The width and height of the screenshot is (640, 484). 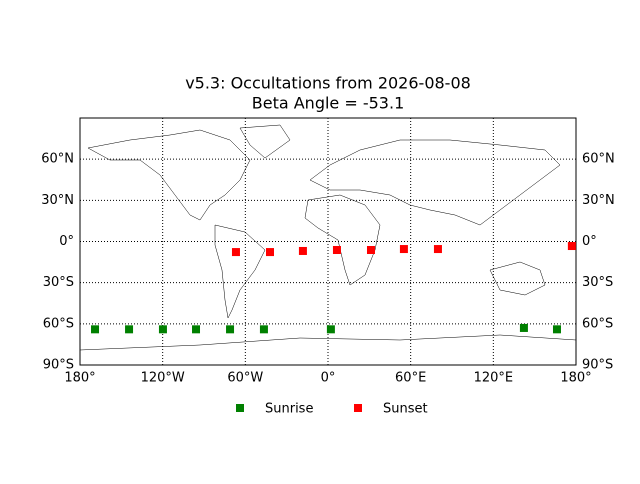 I want to click on y-tick-label: 30°N, so click(x=57, y=200).